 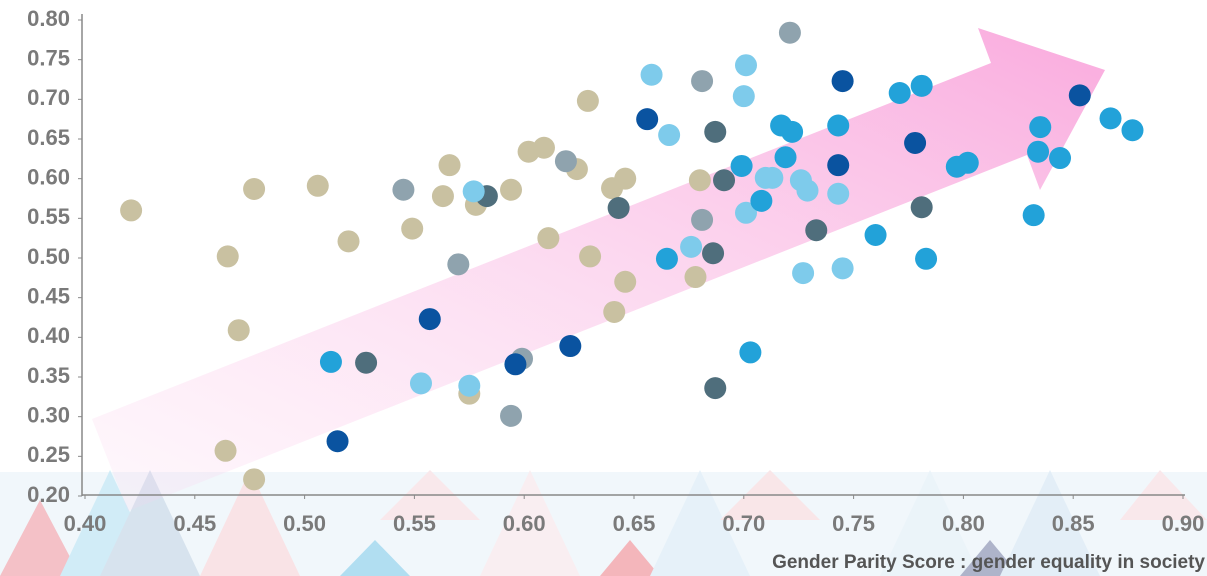 What do you see at coordinates (1073, 523) in the screenshot?
I see `x-tick-label: 0.85` at bounding box center [1073, 523].